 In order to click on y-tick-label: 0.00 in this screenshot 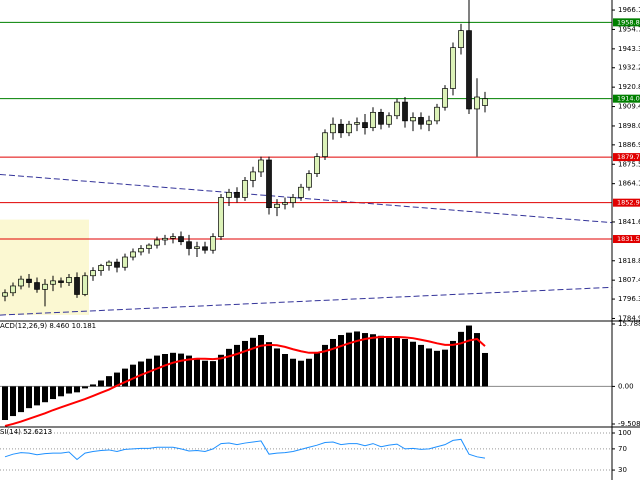, I will do `click(626, 386)`.